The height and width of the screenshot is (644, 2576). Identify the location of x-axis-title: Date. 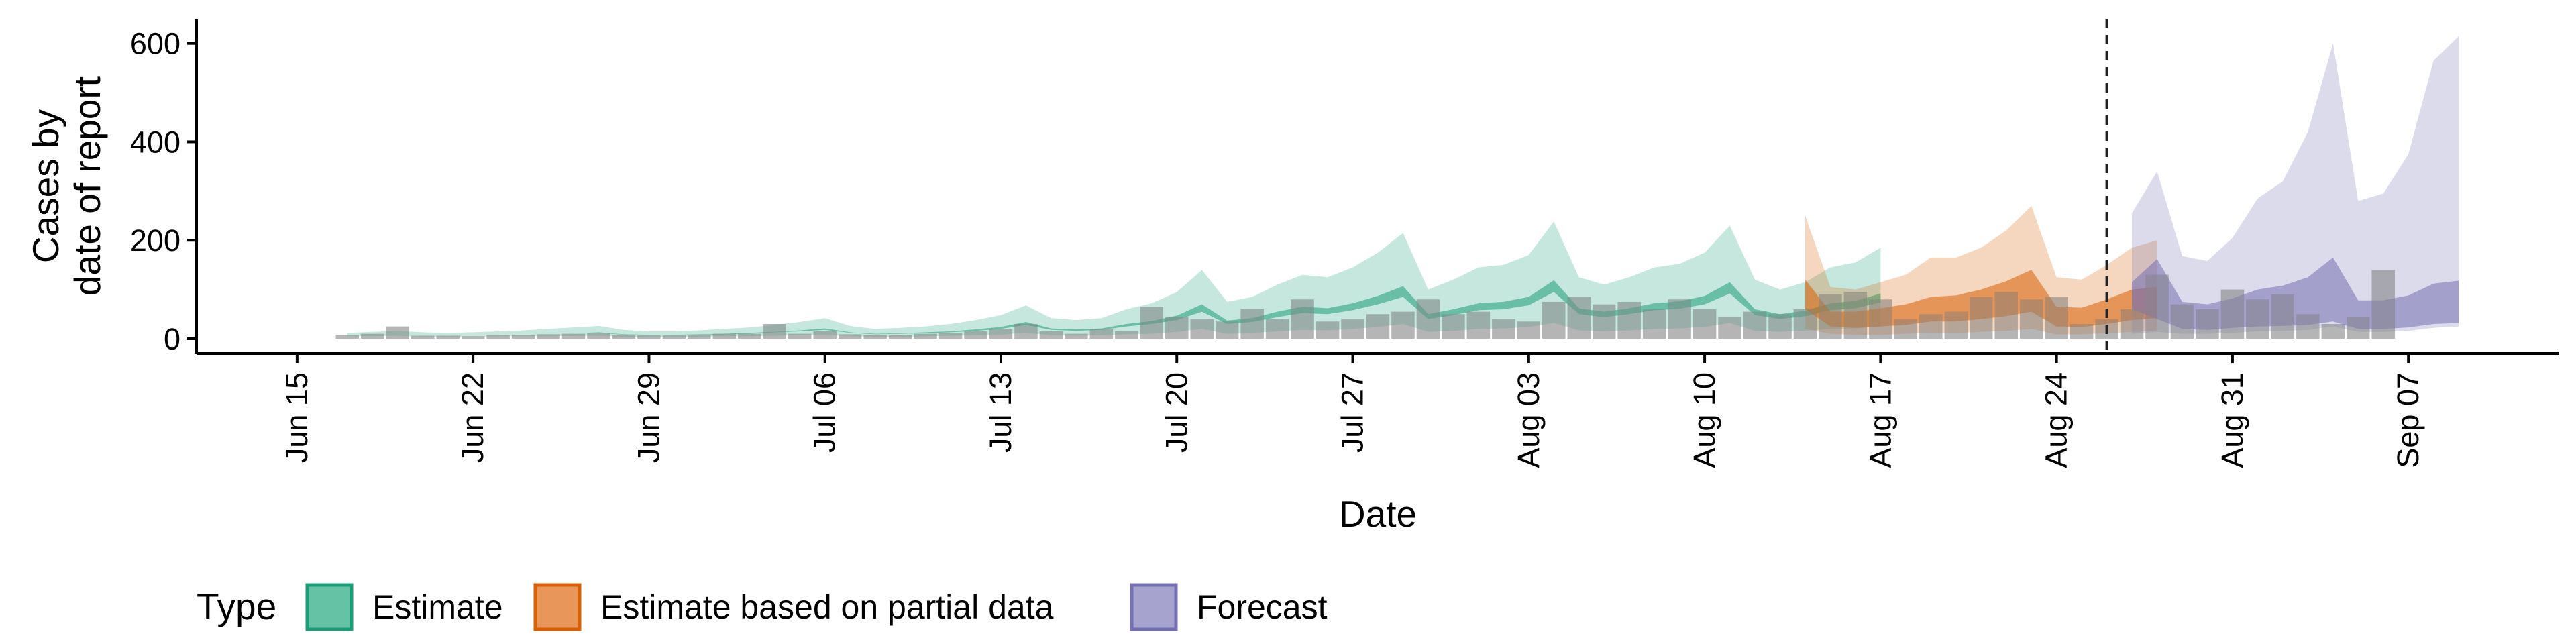
(1378, 514).